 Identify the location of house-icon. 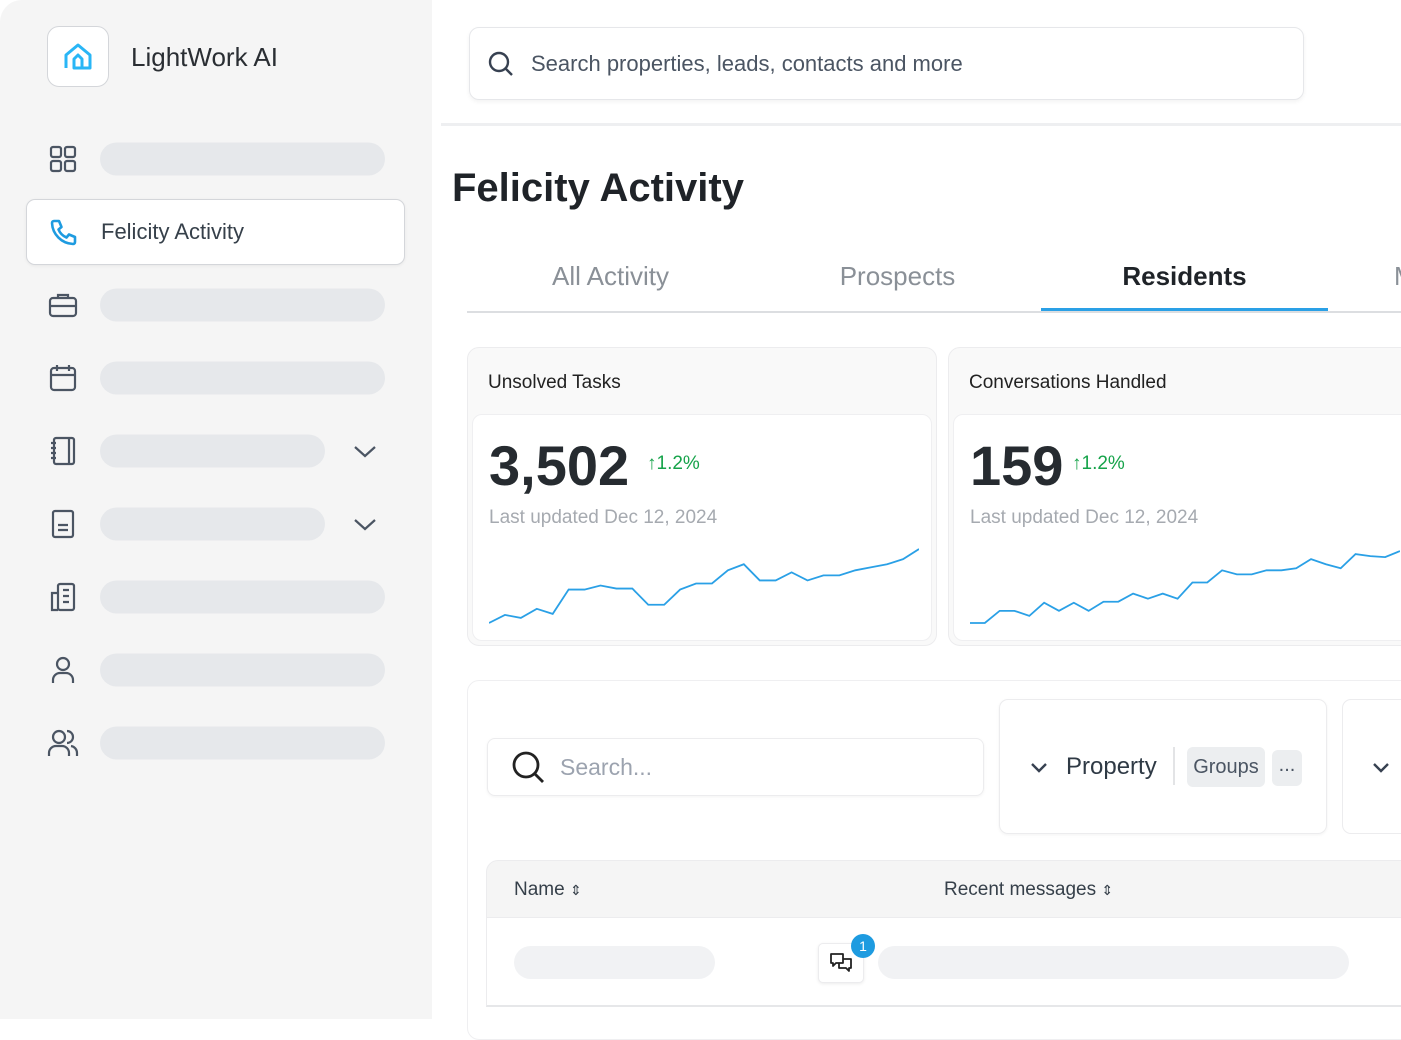
(78, 56).